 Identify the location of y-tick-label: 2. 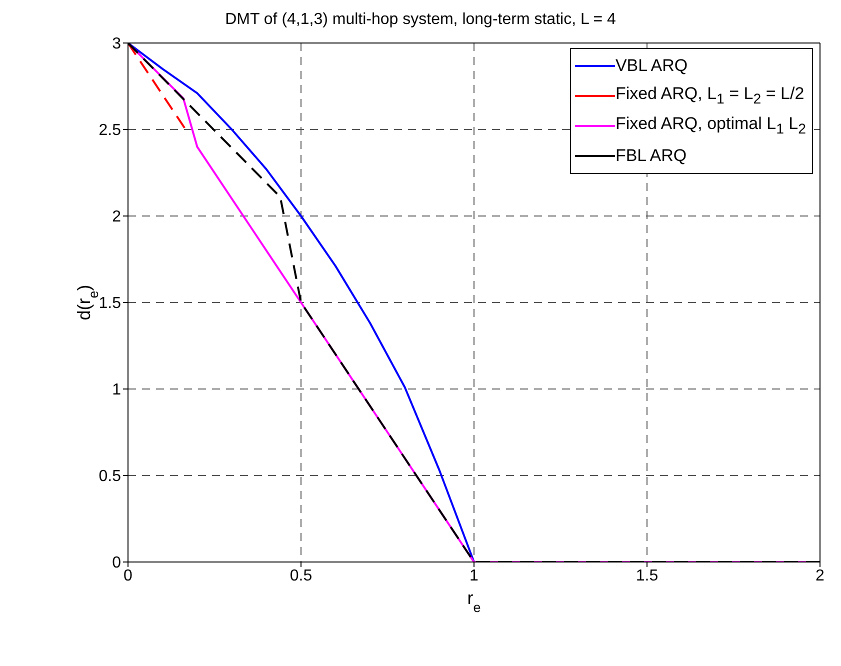
(117, 217).